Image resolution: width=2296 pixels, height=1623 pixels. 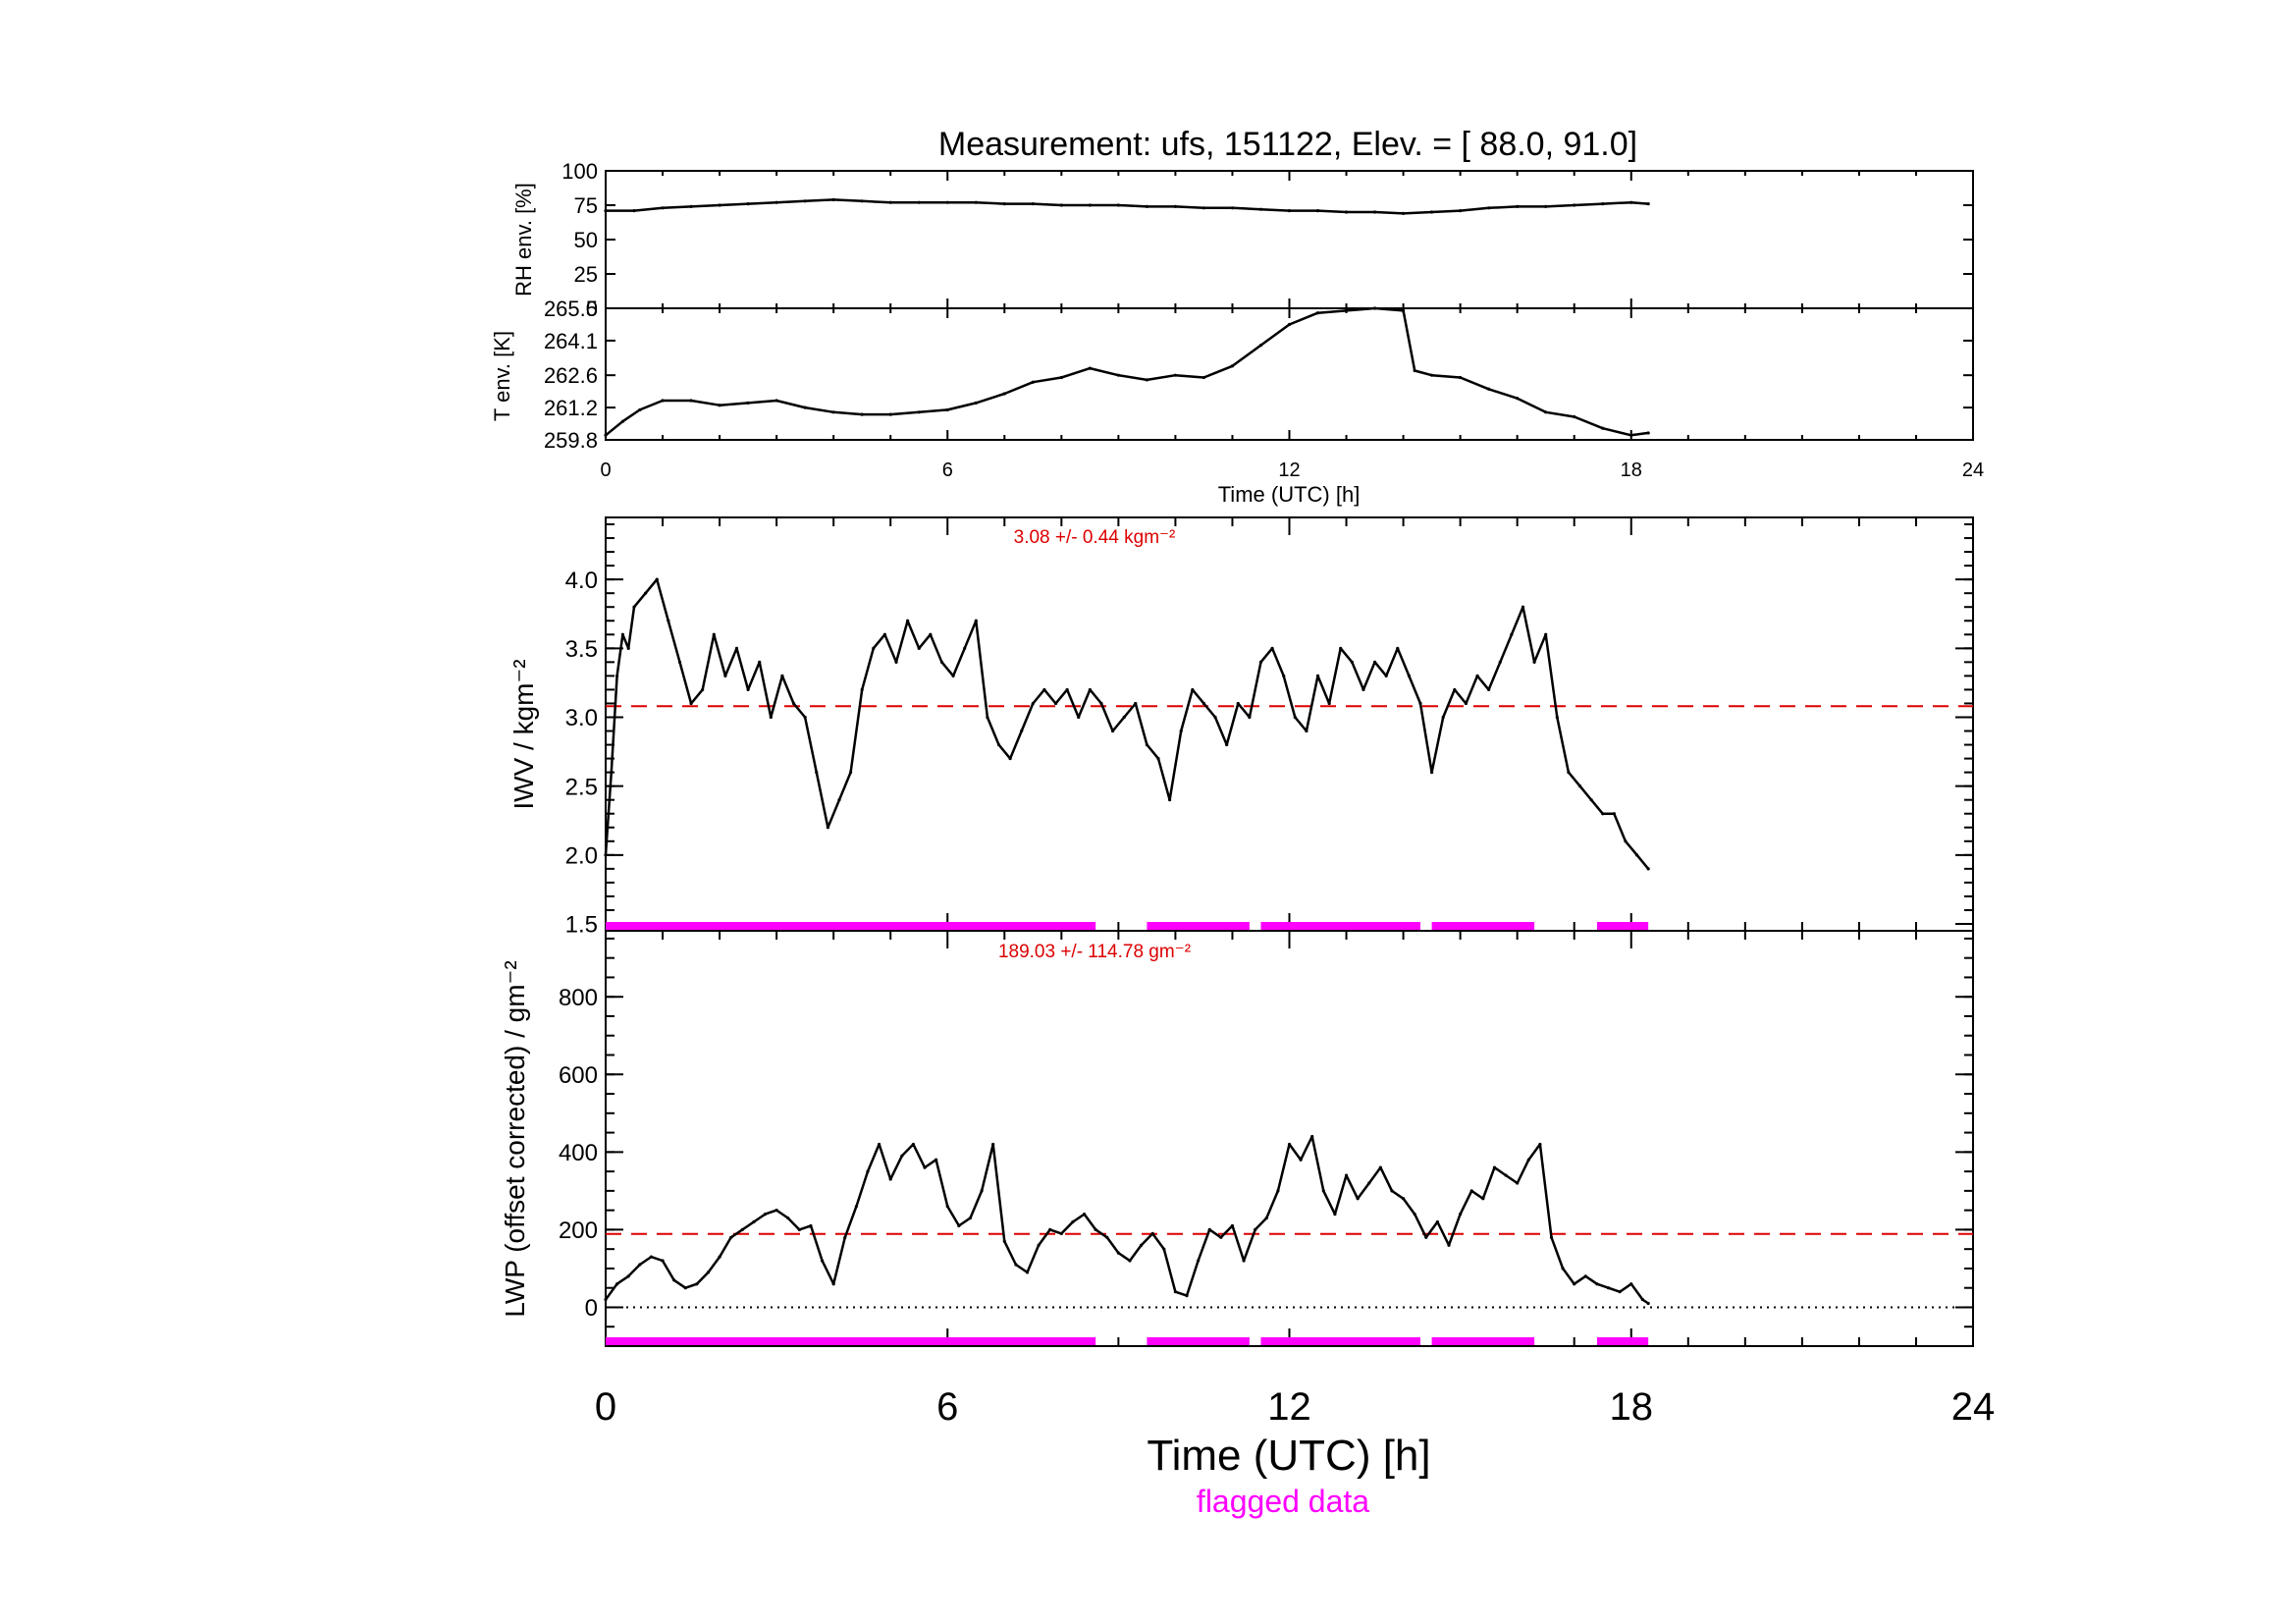 What do you see at coordinates (1127, 1341) in the screenshot?
I see `lwp-flag-bars` at bounding box center [1127, 1341].